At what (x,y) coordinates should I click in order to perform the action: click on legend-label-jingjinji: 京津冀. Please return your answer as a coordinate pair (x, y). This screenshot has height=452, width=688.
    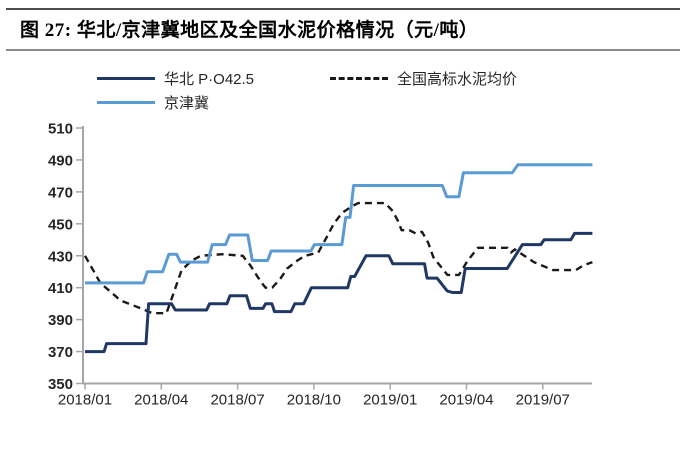
    Looking at the image, I should click on (187, 103).